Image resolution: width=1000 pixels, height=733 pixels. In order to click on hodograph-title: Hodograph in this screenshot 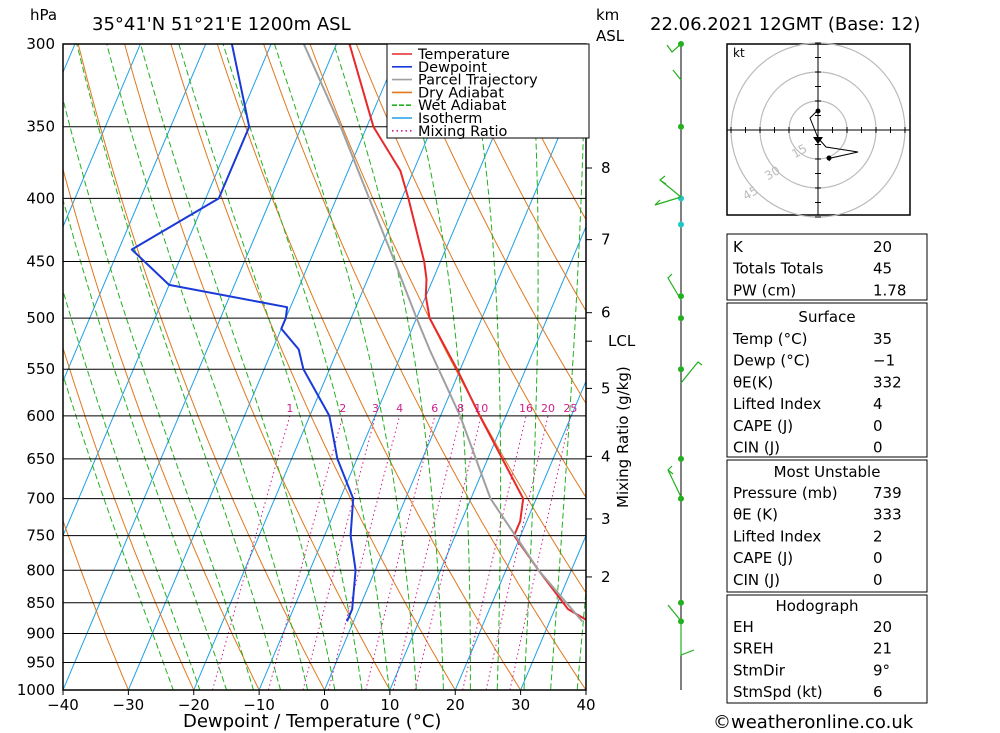, I will do `click(816, 606)`.